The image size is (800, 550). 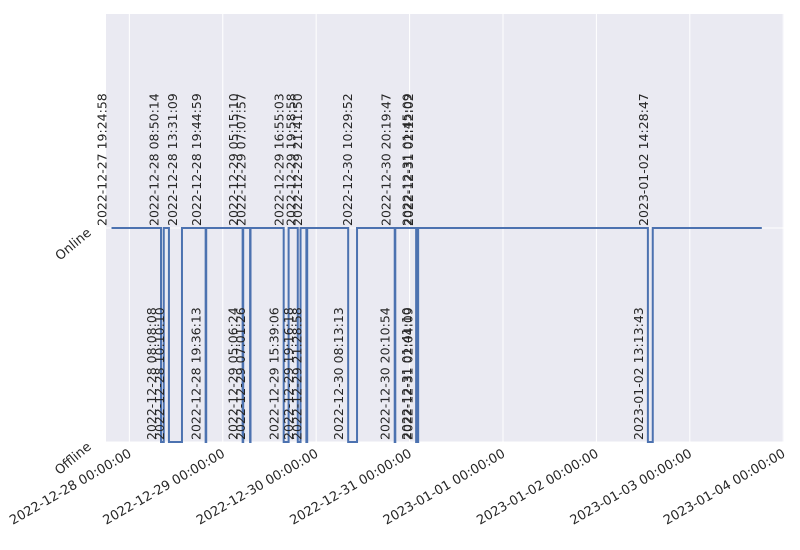 What do you see at coordinates (288, 373) in the screenshot?
I see `event-label-offline: 2022-12-29 19:16:18` at bounding box center [288, 373].